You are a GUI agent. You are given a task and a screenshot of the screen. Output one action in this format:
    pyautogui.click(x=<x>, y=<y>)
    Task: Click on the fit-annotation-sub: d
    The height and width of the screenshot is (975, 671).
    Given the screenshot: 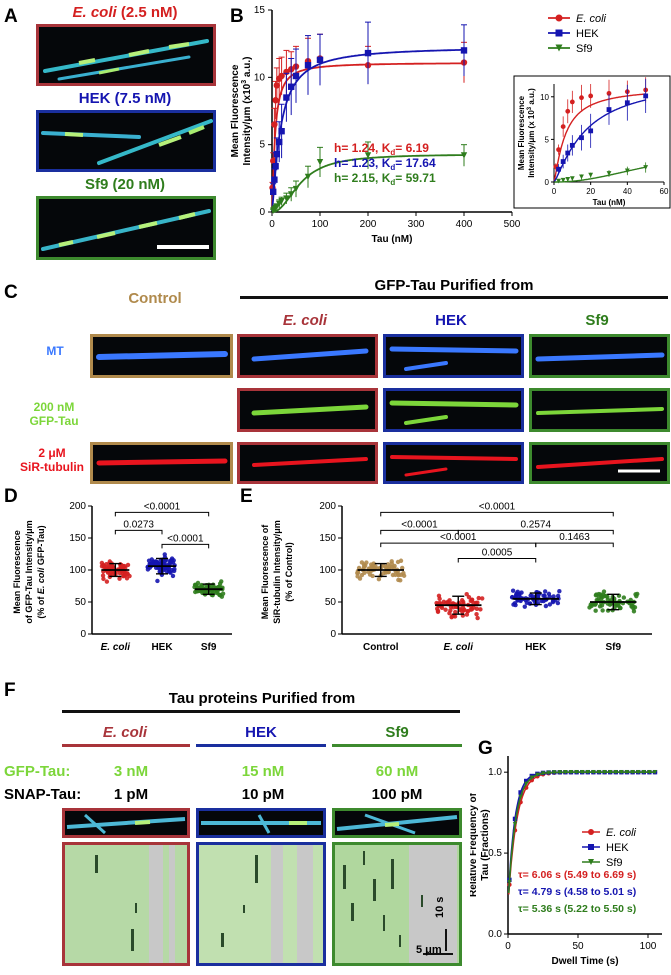 What is the action you would take?
    pyautogui.click(x=392, y=152)
    